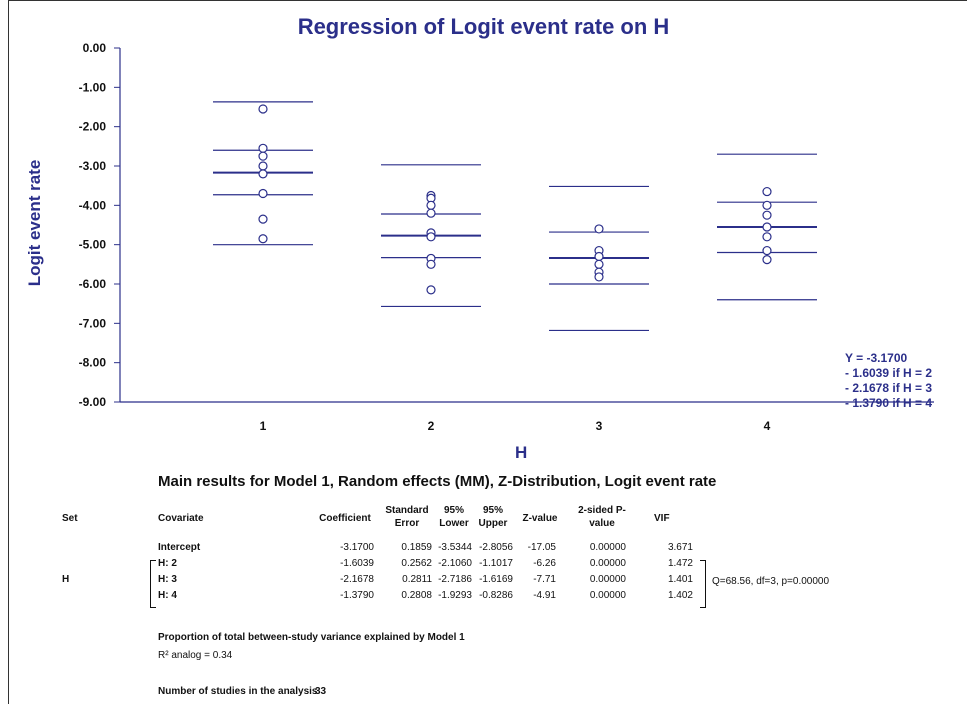 Image resolution: width=967 pixels, height=704 pixels. Describe the element at coordinates (357, 595) in the screenshot. I see `table-cell-coefficient: -1.3790` at that location.